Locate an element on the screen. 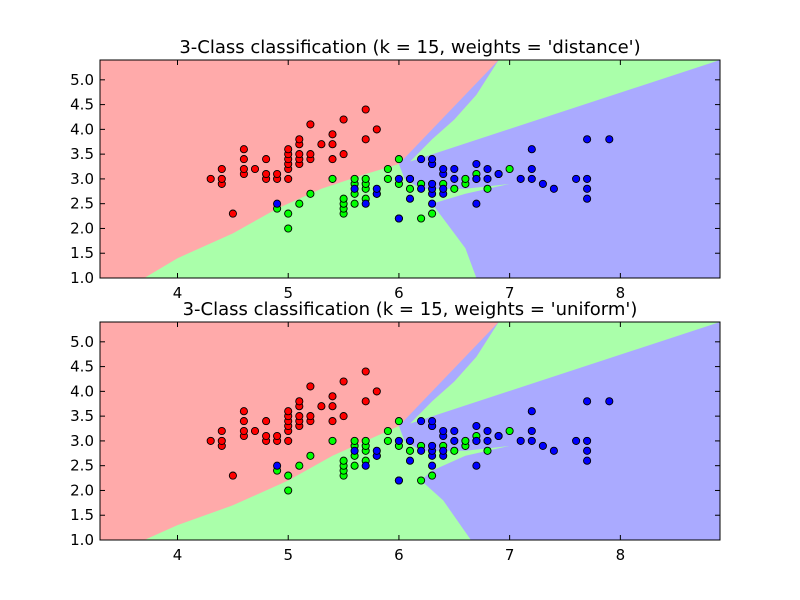  y-tick-label: 1.0 is located at coordinates (82, 540).